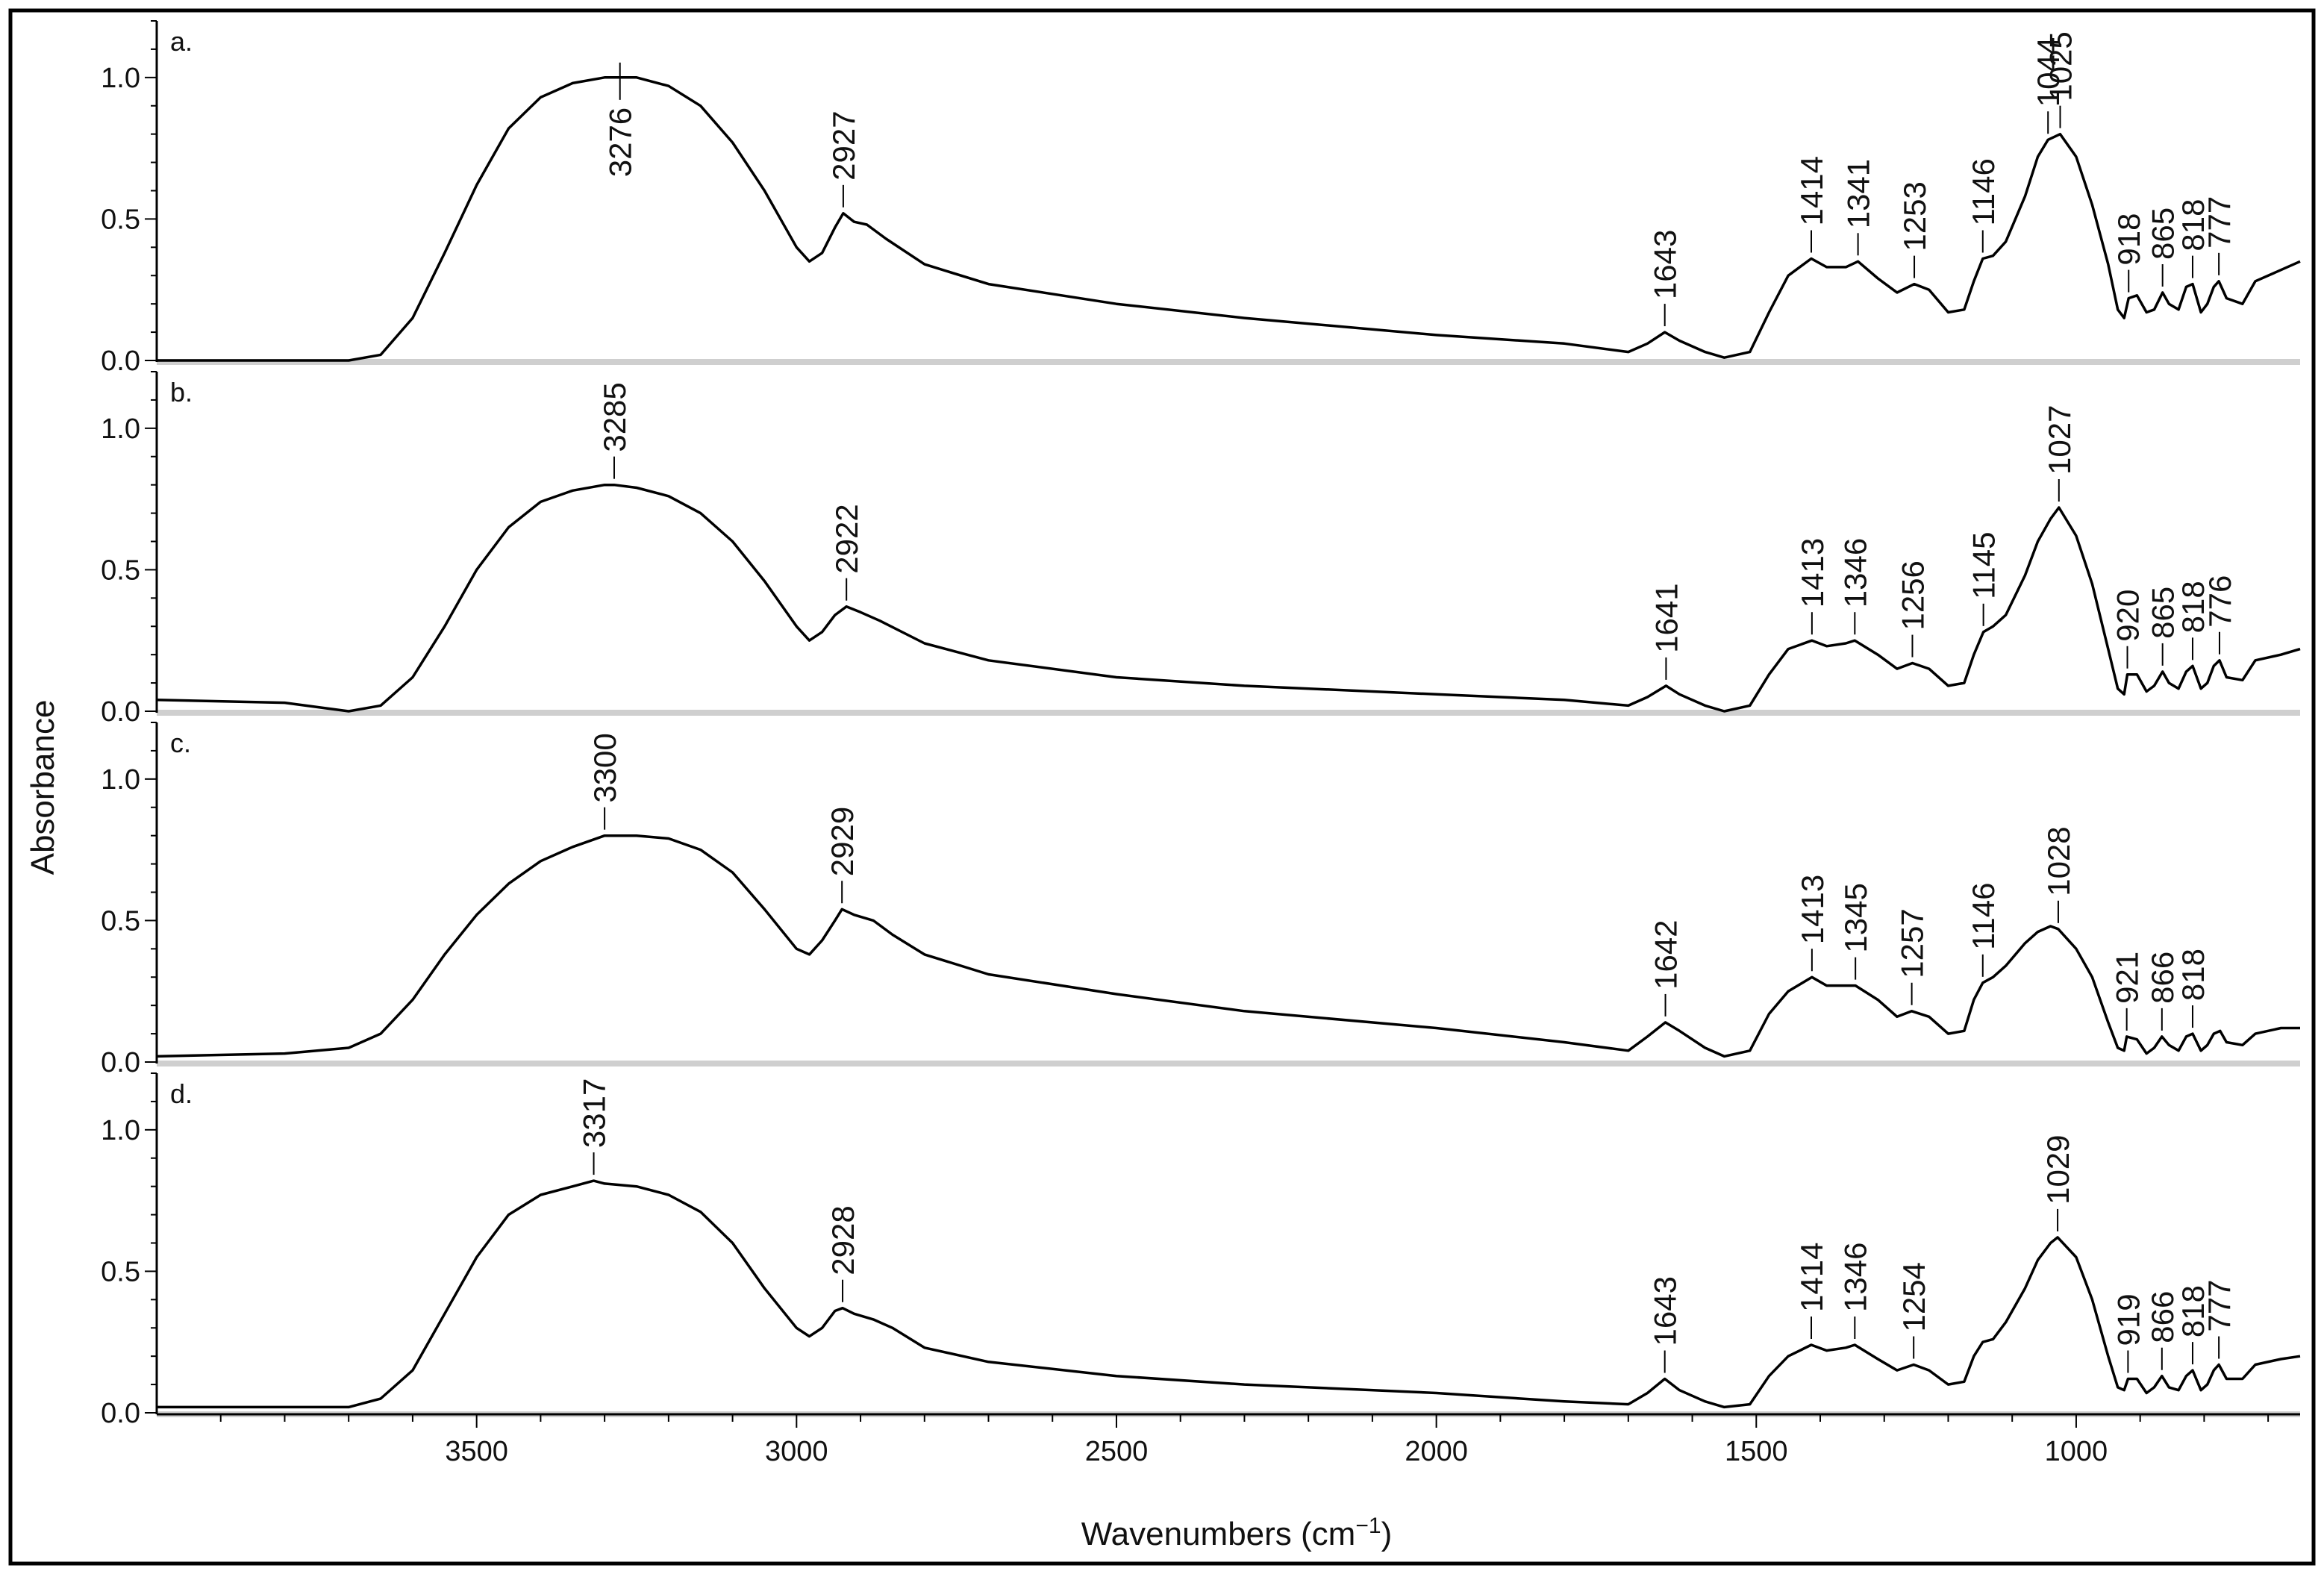 The height and width of the screenshot is (1574, 2324). What do you see at coordinates (2058, 861) in the screenshot?
I see `peak-label: 1028` at bounding box center [2058, 861].